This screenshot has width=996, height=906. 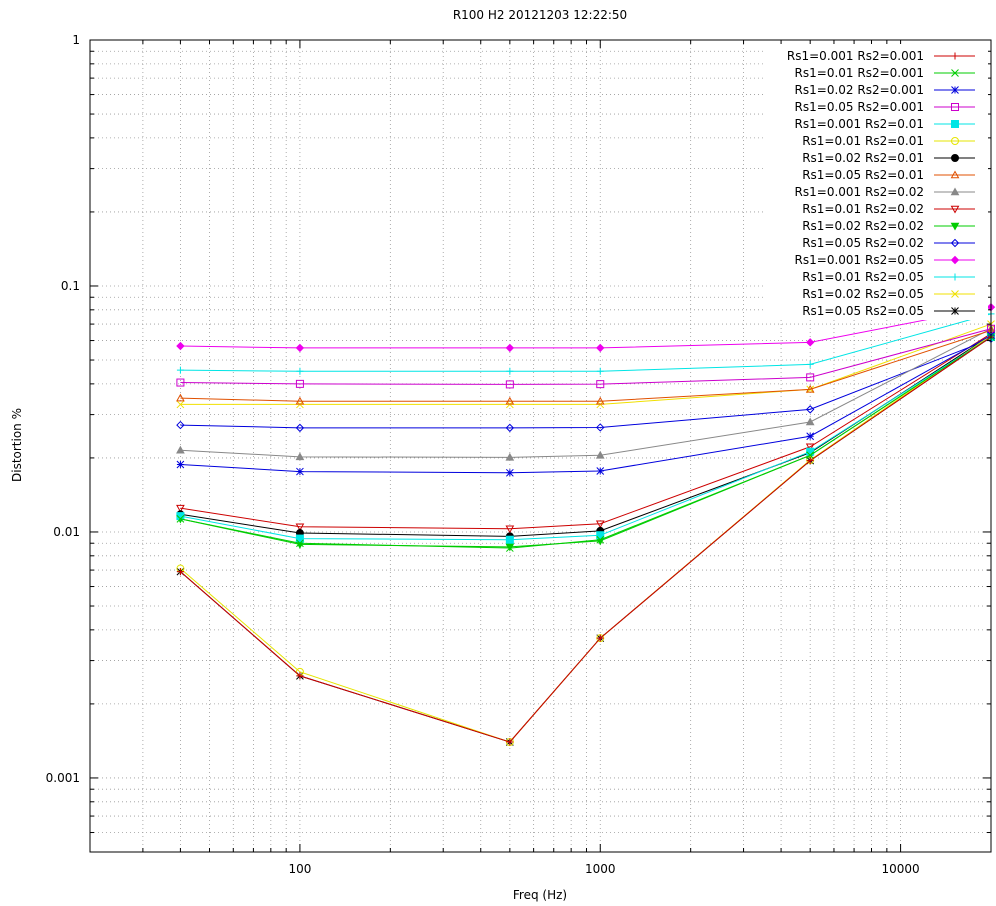 What do you see at coordinates (888, 141) in the screenshot?
I see `legend-item: Rs1=0.01 Rs2=0.01` at bounding box center [888, 141].